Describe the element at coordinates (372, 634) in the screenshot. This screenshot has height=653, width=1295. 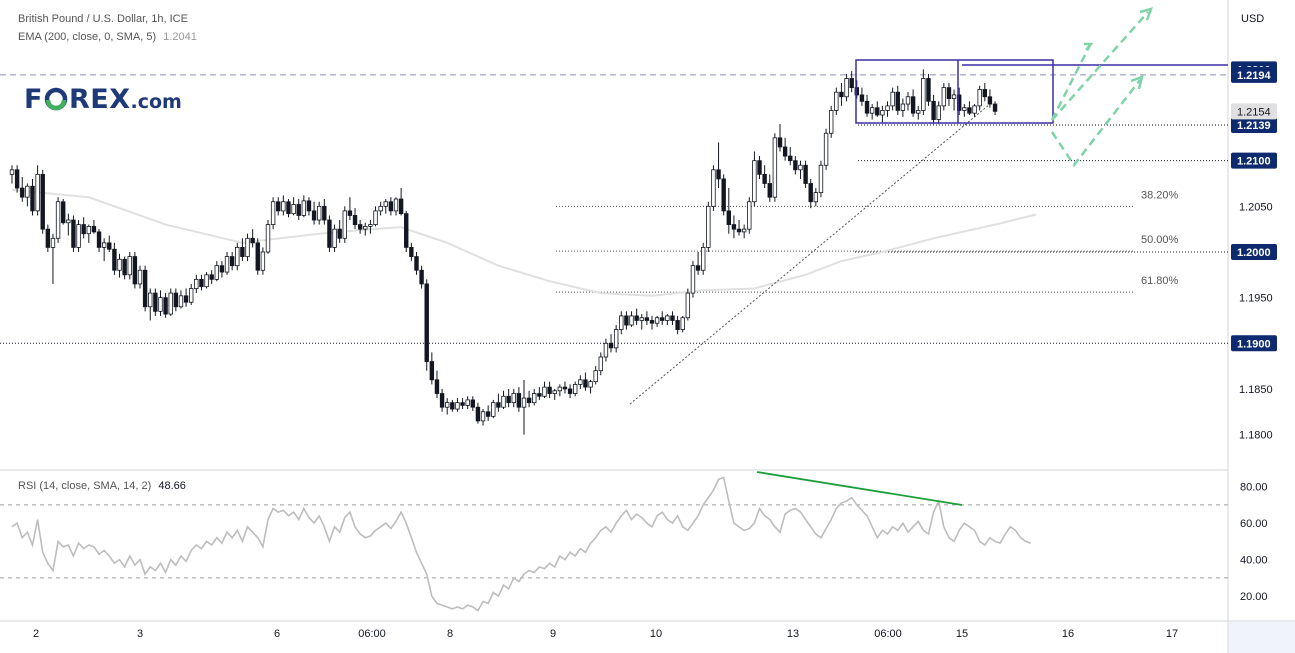
I see `time-tick: 06:00` at that location.